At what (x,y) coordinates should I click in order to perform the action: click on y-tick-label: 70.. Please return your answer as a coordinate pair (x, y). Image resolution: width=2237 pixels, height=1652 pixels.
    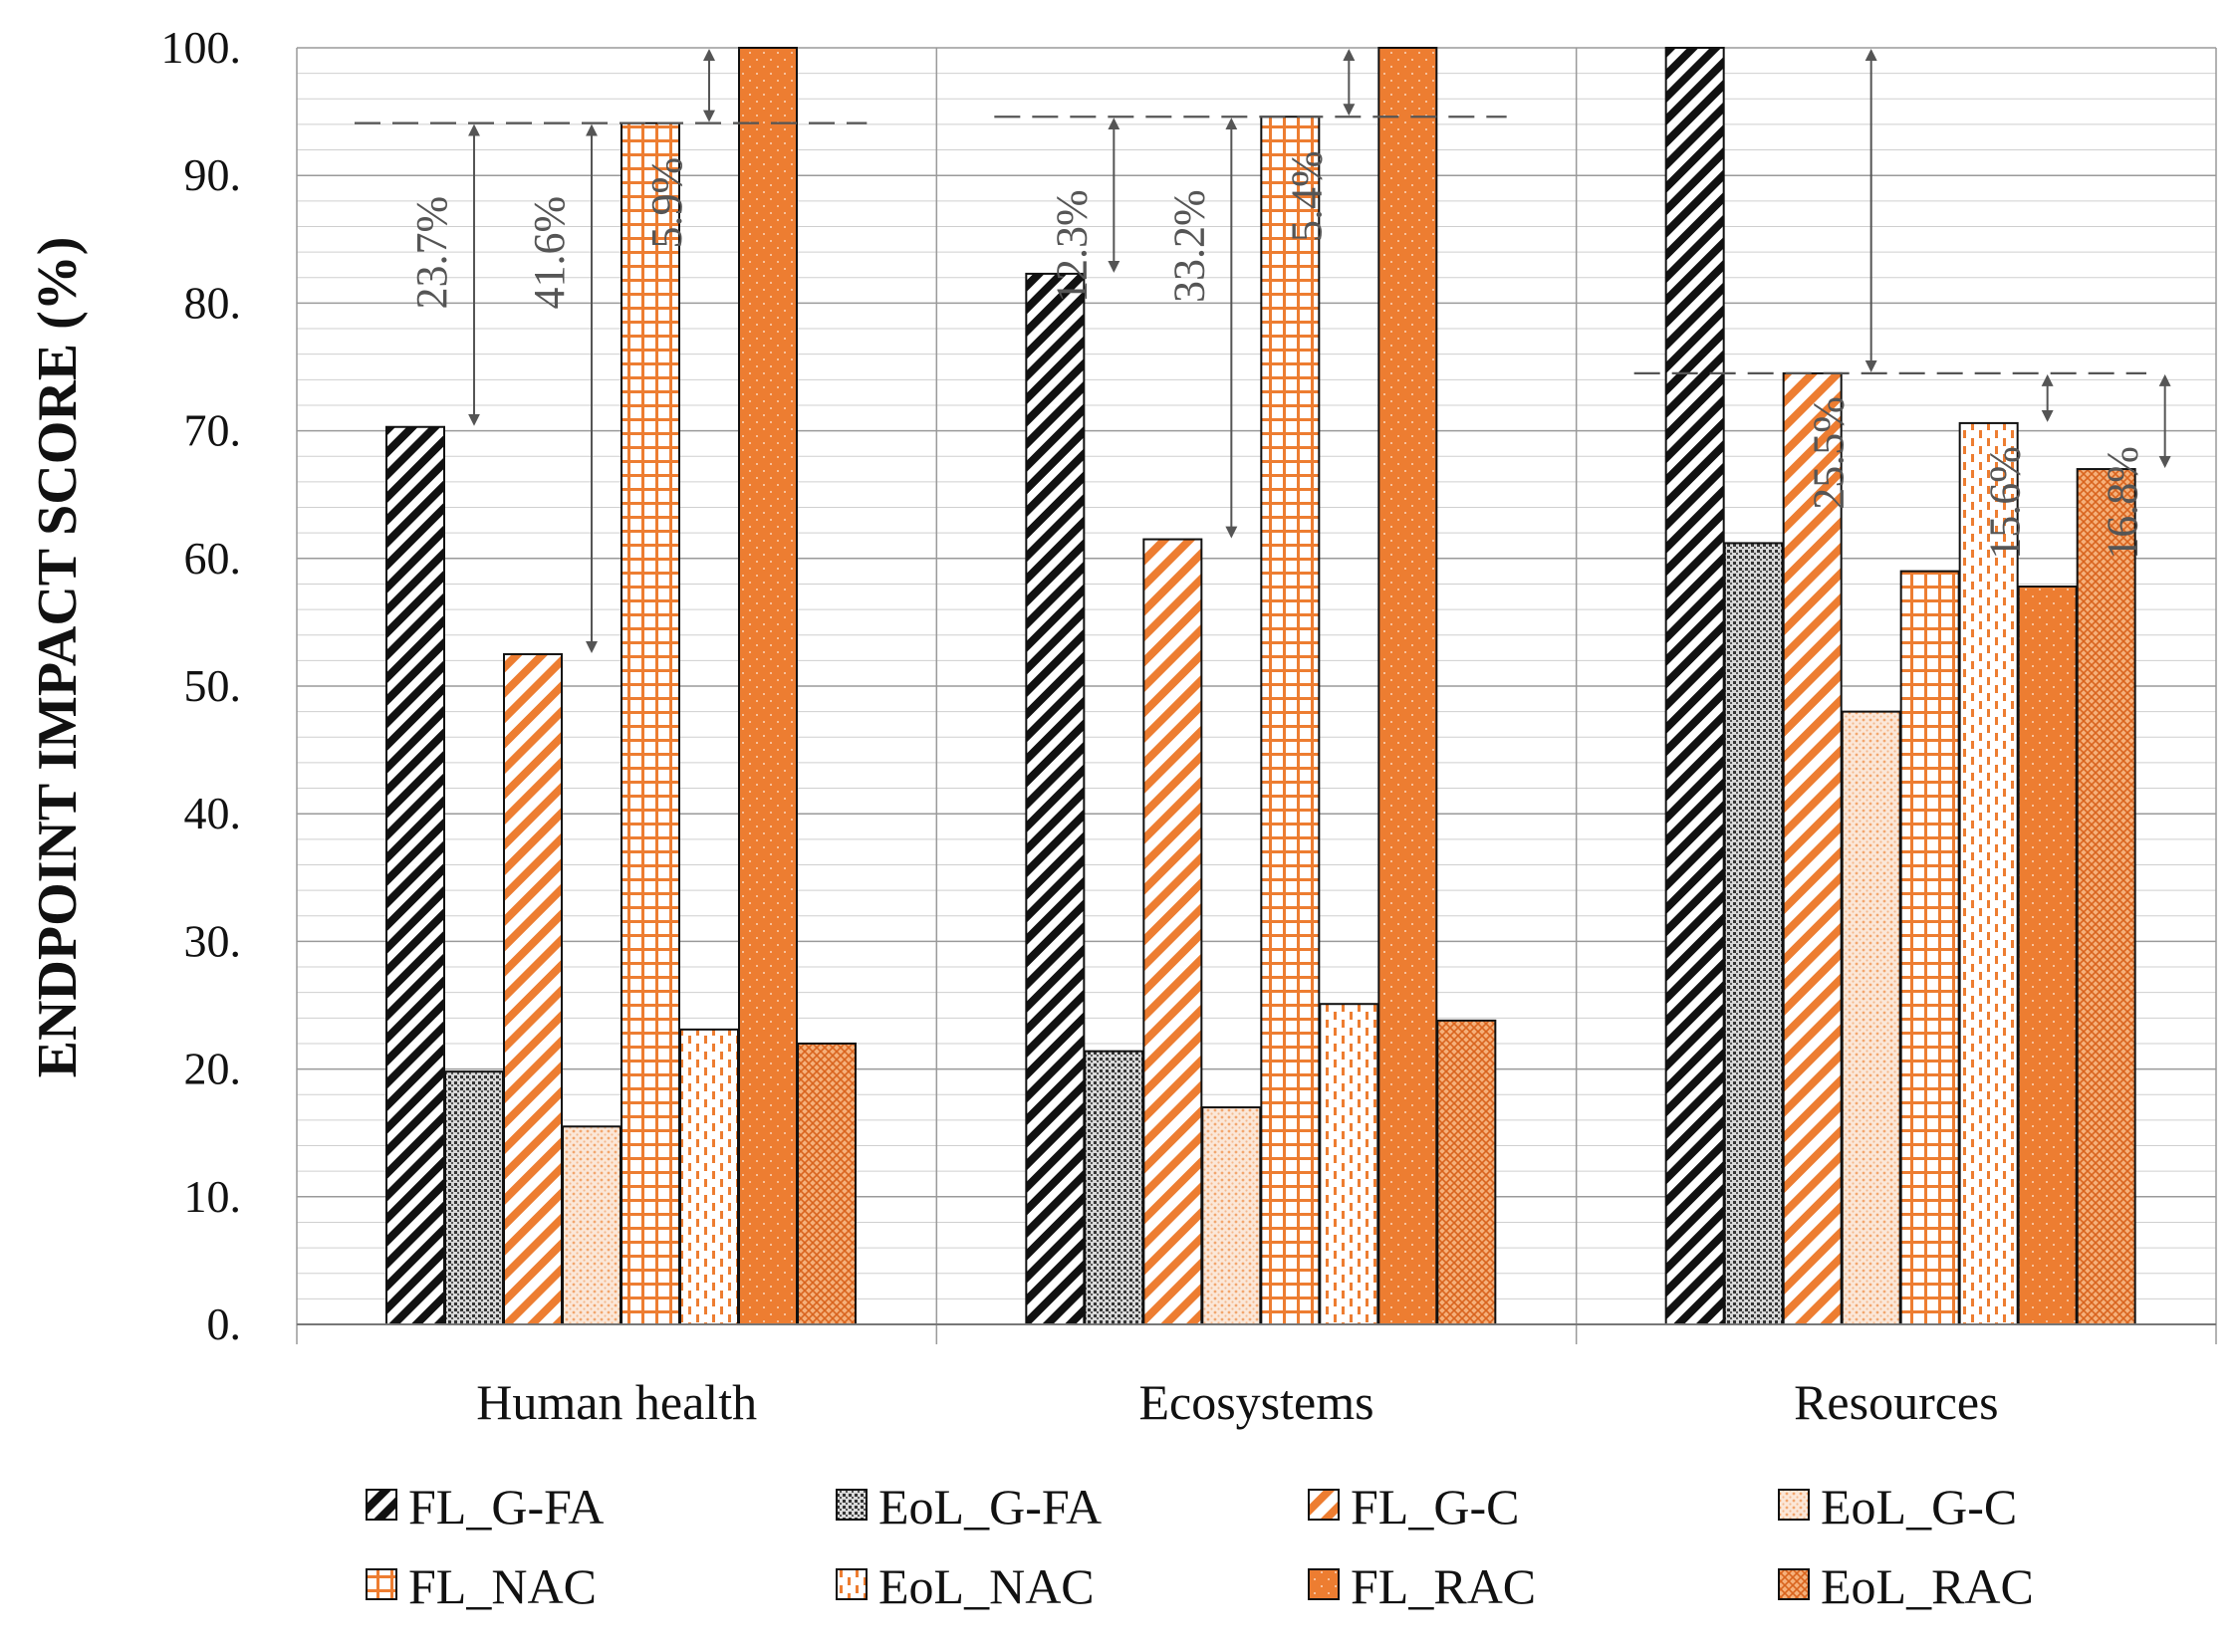
    Looking at the image, I should click on (213, 430).